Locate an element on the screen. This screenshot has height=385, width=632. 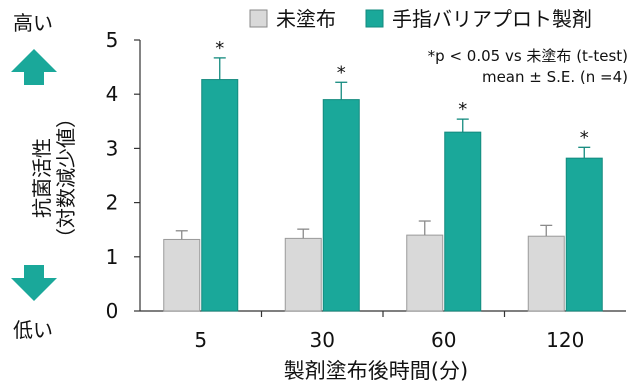
y-tick-label: 0 is located at coordinates (112, 311).